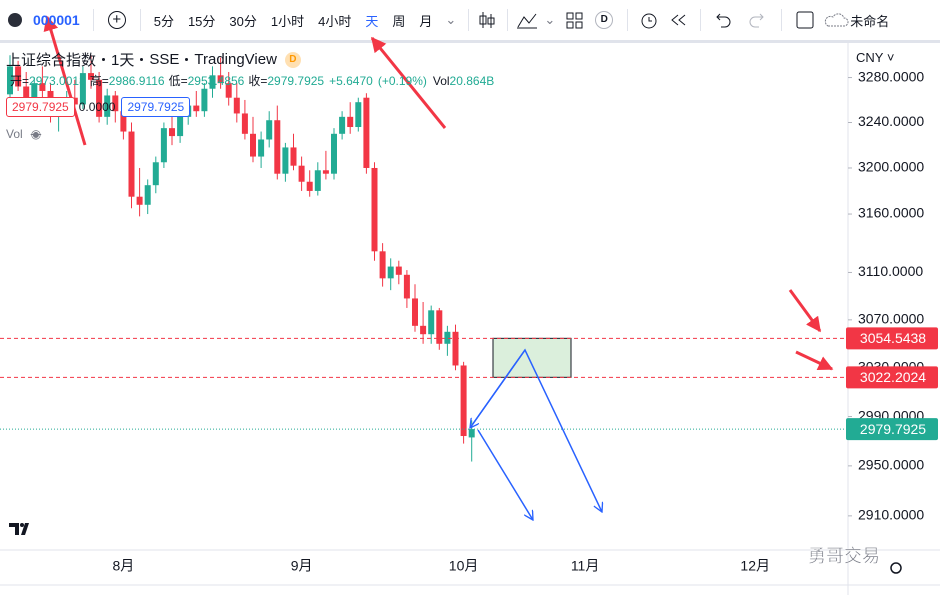 The image size is (940, 595). Describe the element at coordinates (302, 566) in the screenshot. I see `x-tick-label: 9月` at that location.